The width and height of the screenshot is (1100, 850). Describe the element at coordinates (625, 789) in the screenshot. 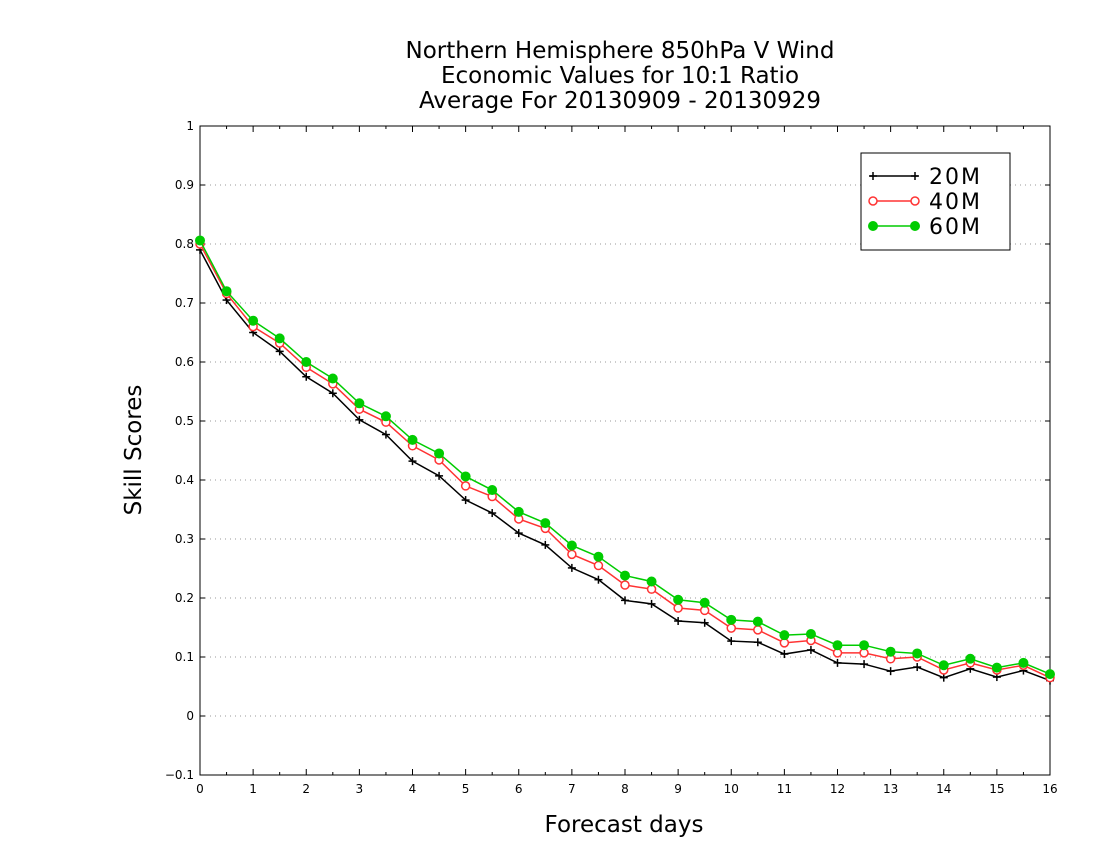

I see `x-tick-label: 8` at that location.